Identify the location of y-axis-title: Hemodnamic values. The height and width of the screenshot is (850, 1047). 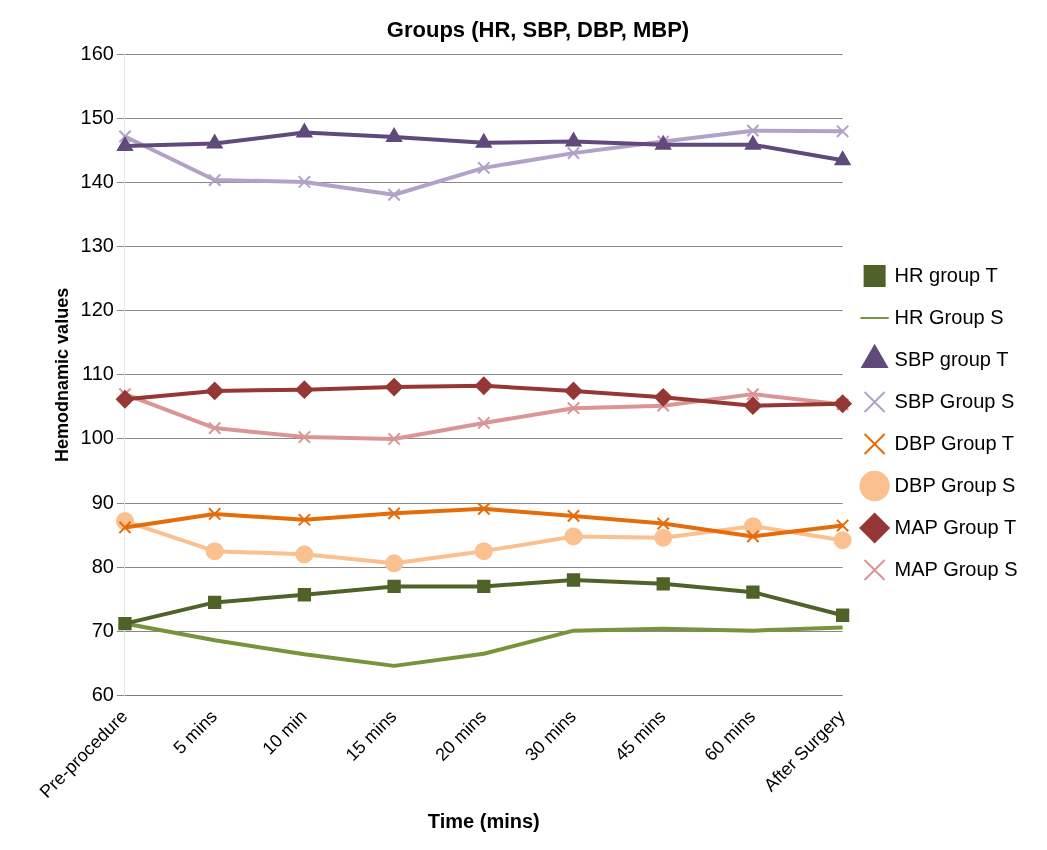
(61, 374).